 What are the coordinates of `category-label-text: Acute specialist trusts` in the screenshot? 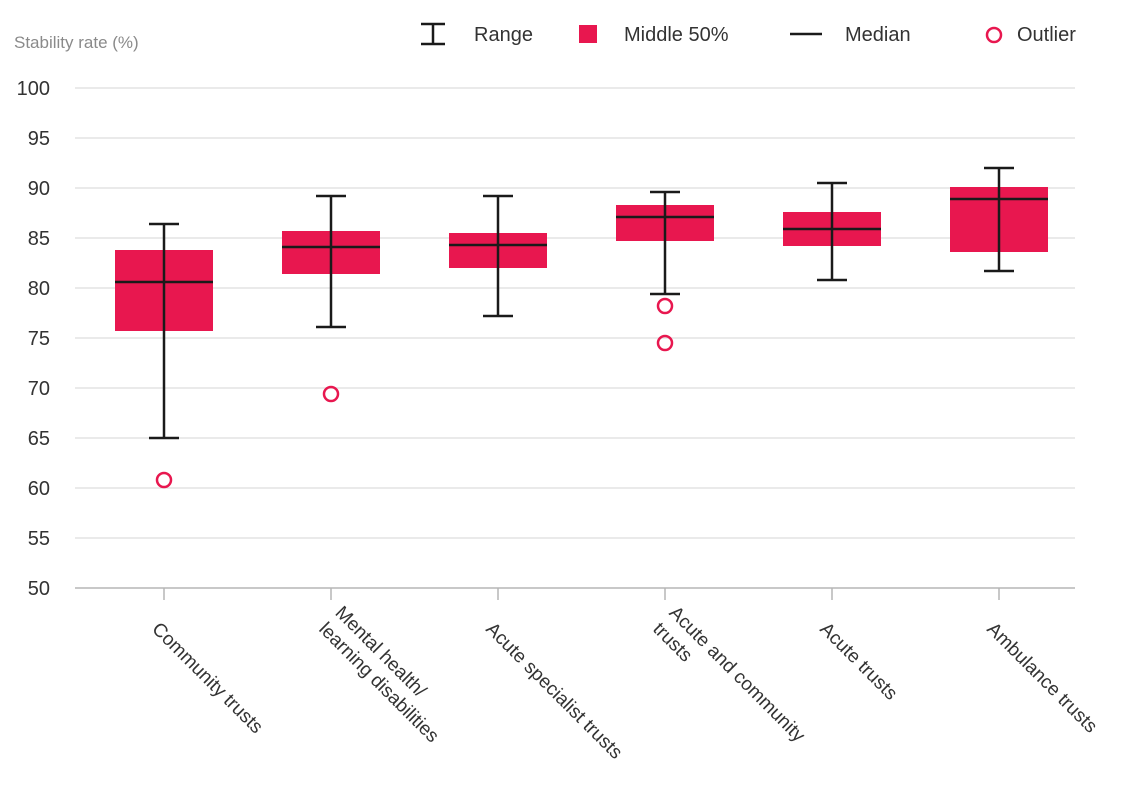 It's located at (553, 691).